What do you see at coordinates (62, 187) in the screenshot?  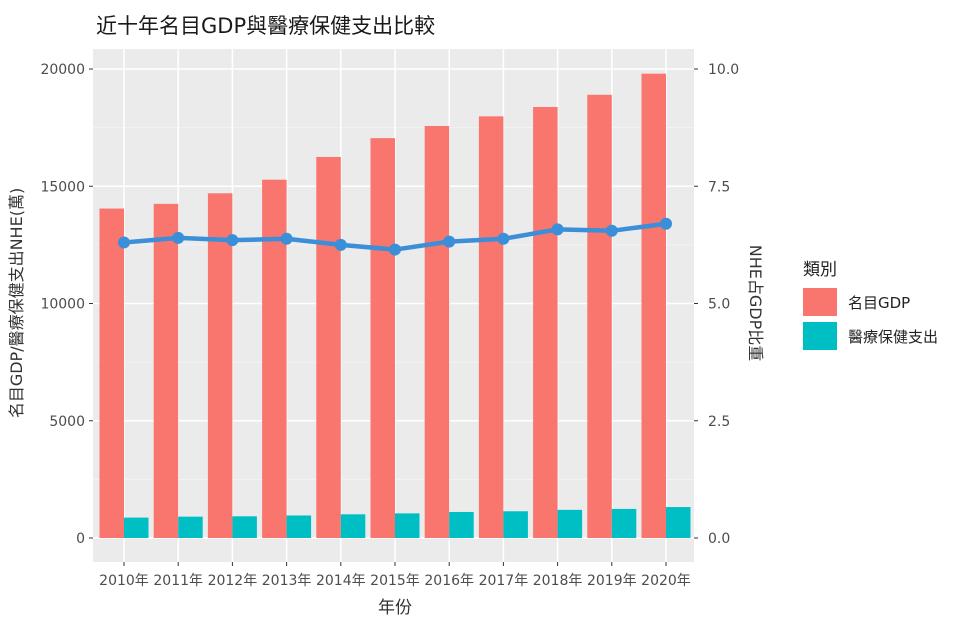 I see `y-tick-label: 15000` at bounding box center [62, 187].